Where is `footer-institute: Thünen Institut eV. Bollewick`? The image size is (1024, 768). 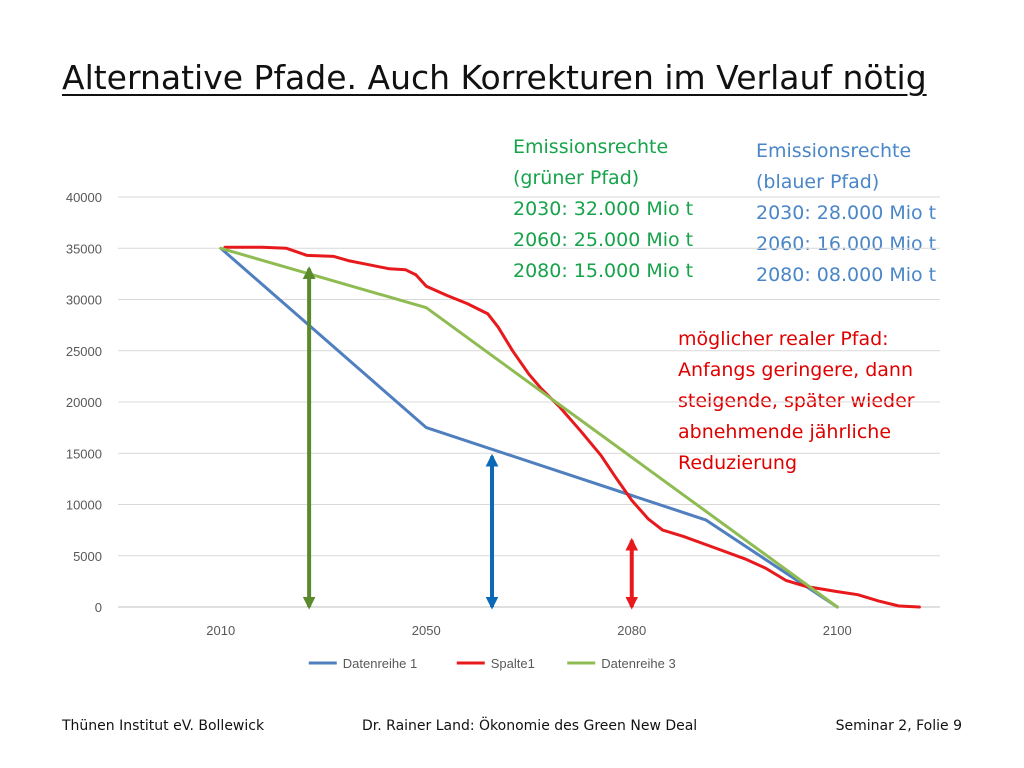 footer-institute: Thünen Institut eV. Bollewick is located at coordinates (163, 726).